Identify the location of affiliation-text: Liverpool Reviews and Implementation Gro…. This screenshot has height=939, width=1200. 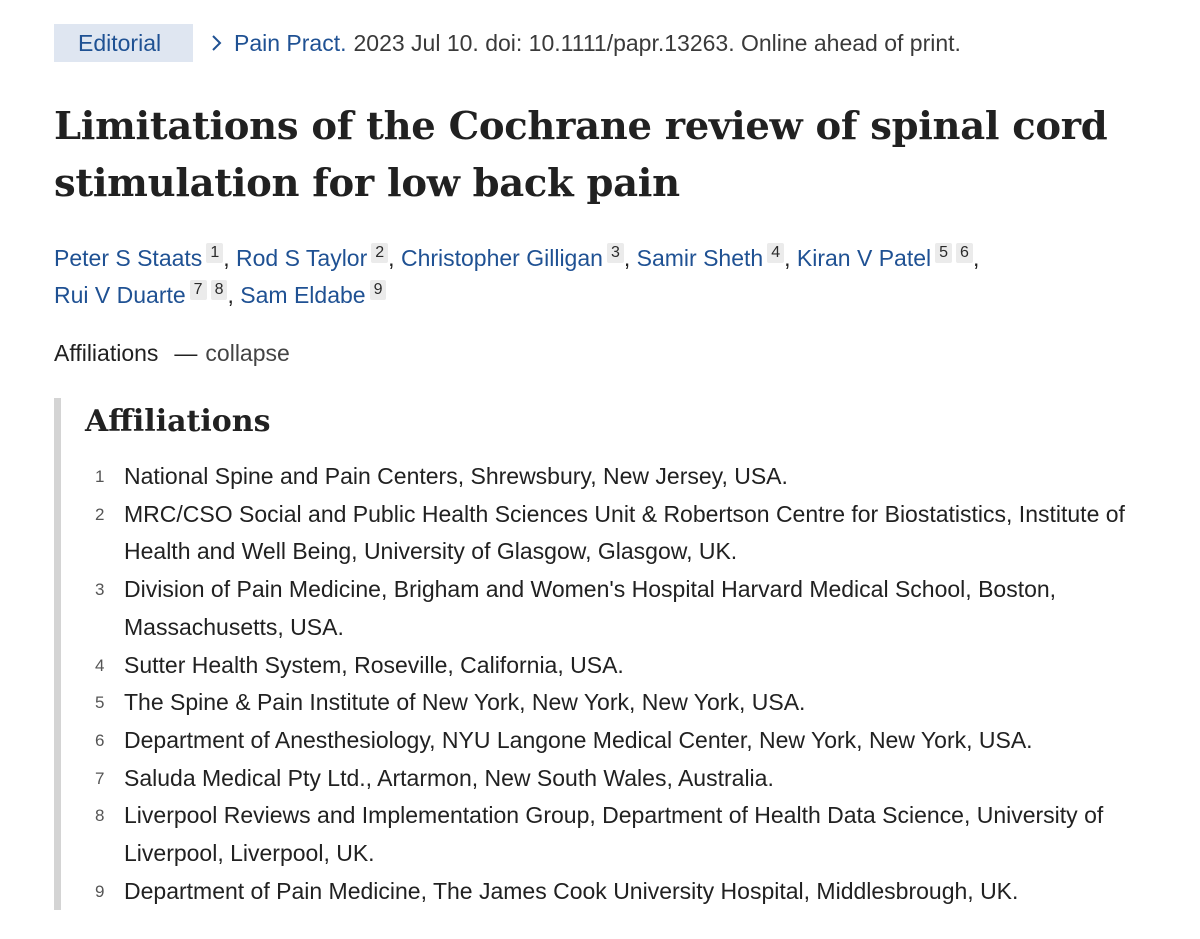
(614, 834).